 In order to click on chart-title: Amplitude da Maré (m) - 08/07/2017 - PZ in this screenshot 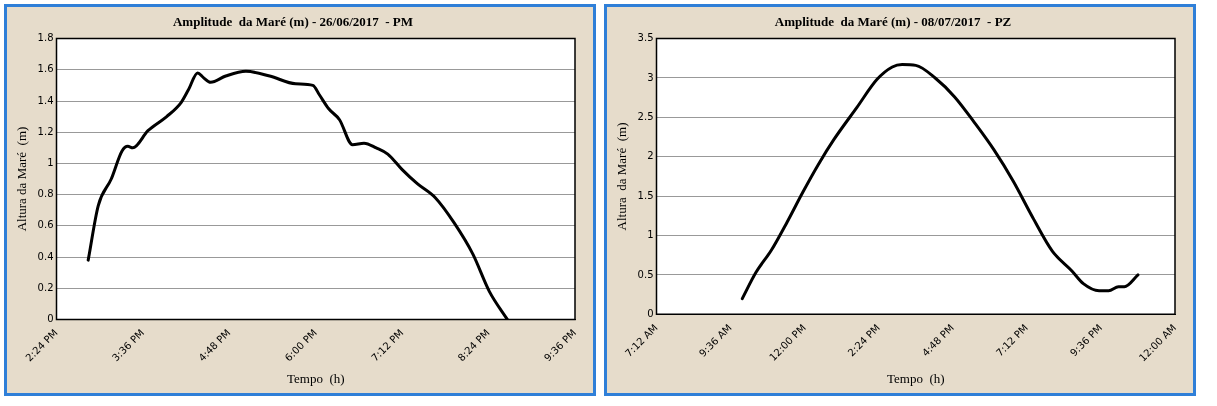, I will do `click(893, 22)`.